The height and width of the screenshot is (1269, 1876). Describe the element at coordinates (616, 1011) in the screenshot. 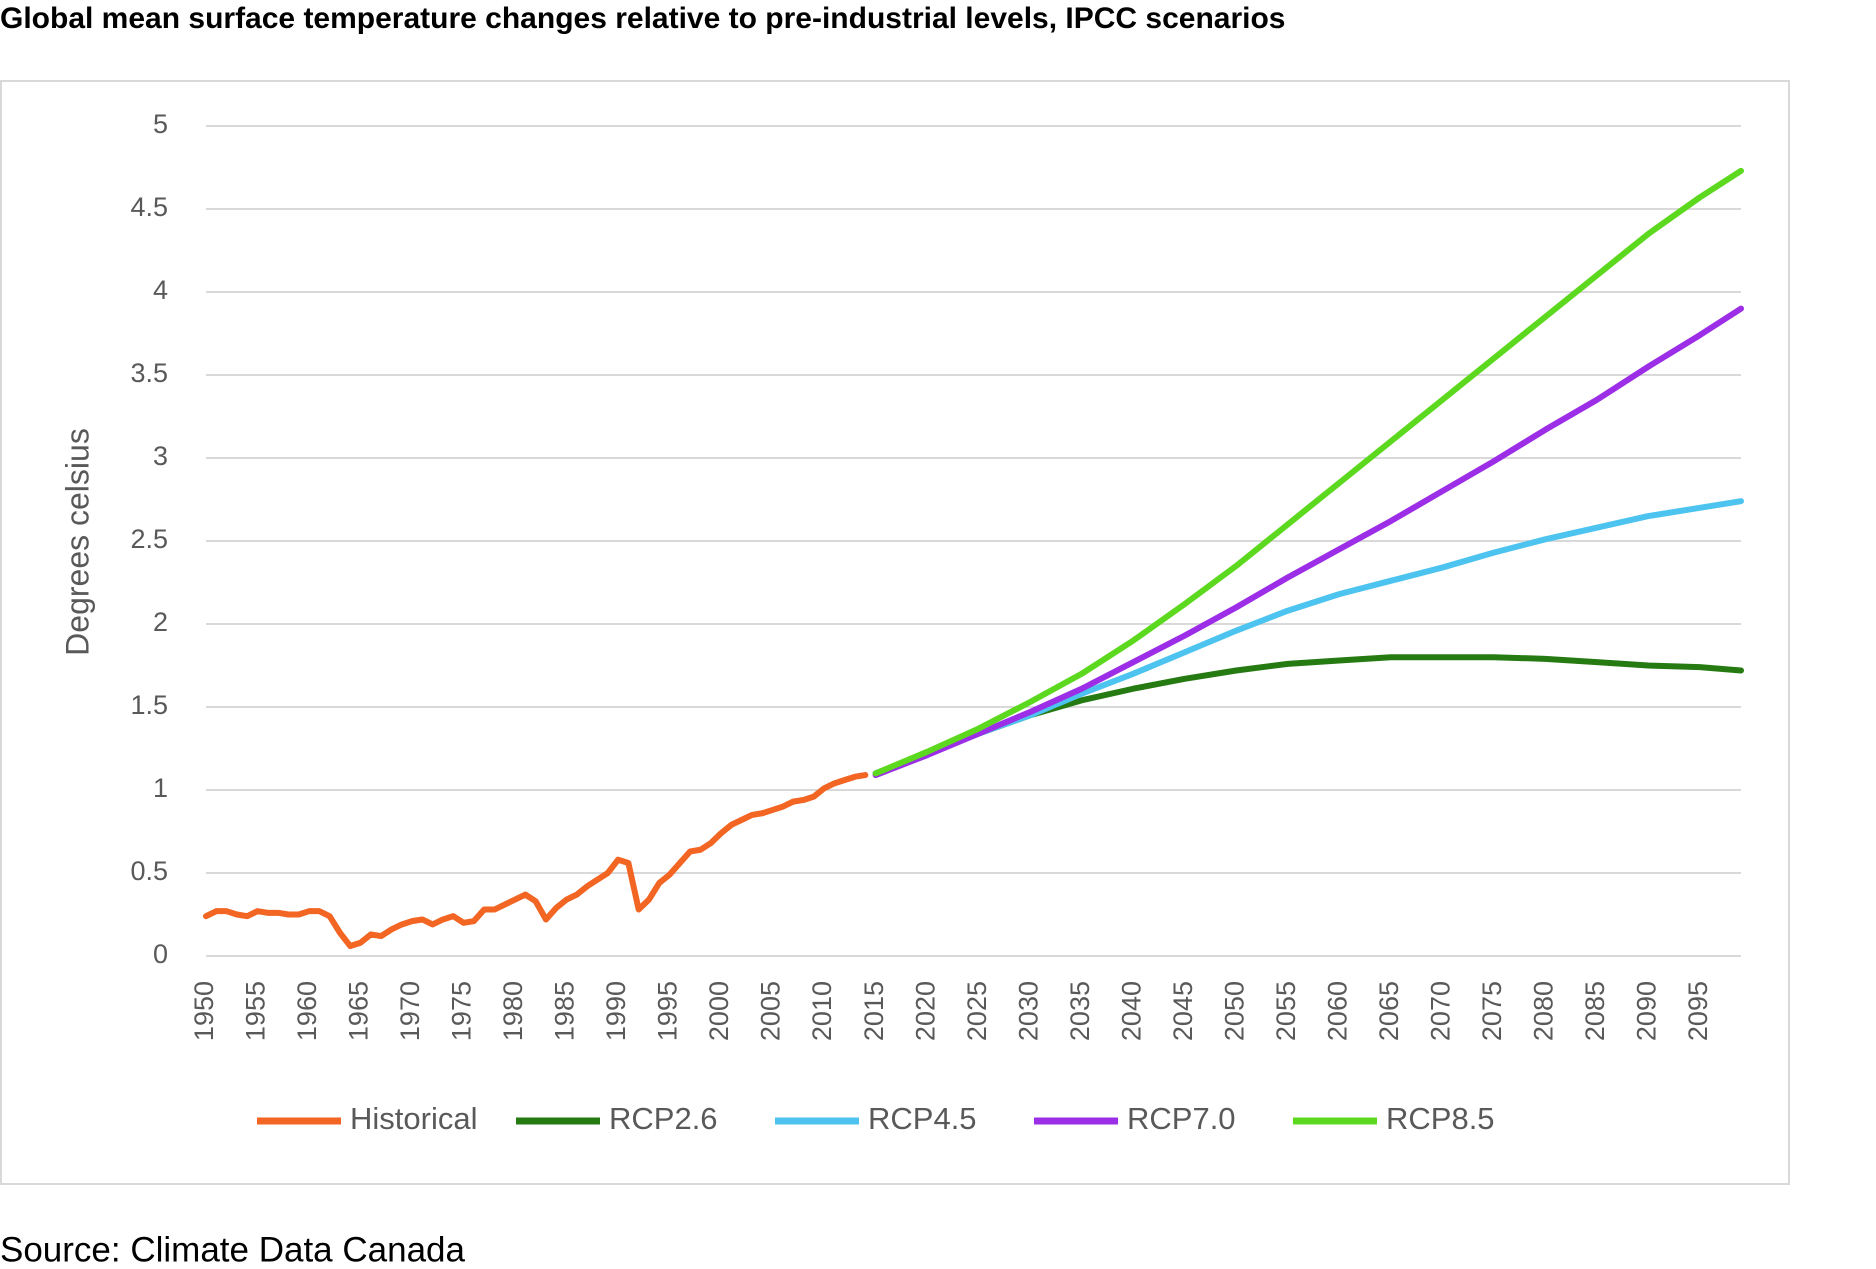

I see `x-tick-label: 1990` at that location.